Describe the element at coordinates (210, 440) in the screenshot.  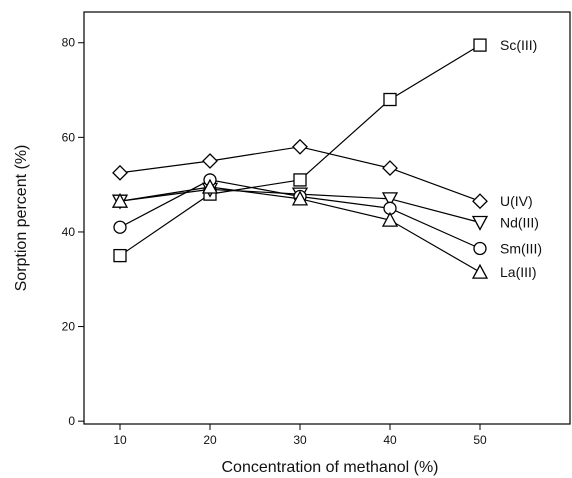
I see `x-tick-label: 20` at that location.